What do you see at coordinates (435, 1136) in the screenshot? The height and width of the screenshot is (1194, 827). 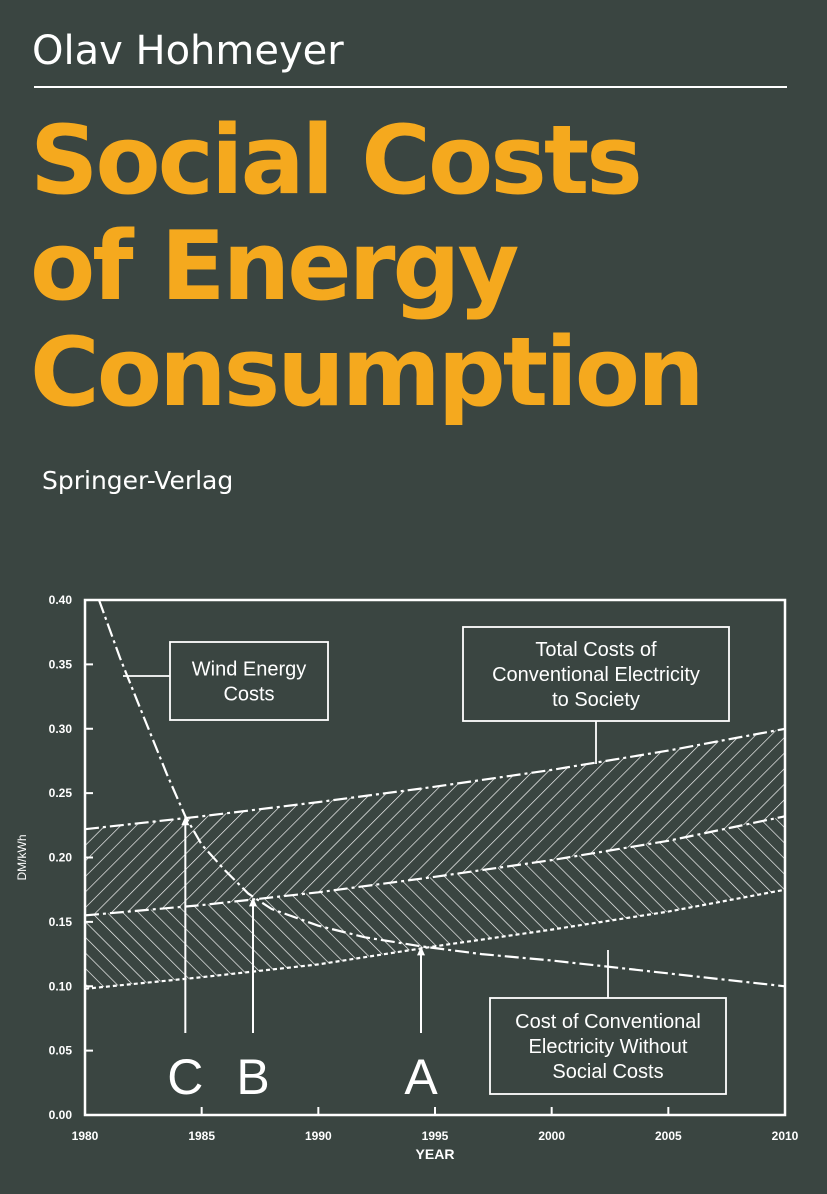 I see `x-tick-label: 1995` at bounding box center [435, 1136].